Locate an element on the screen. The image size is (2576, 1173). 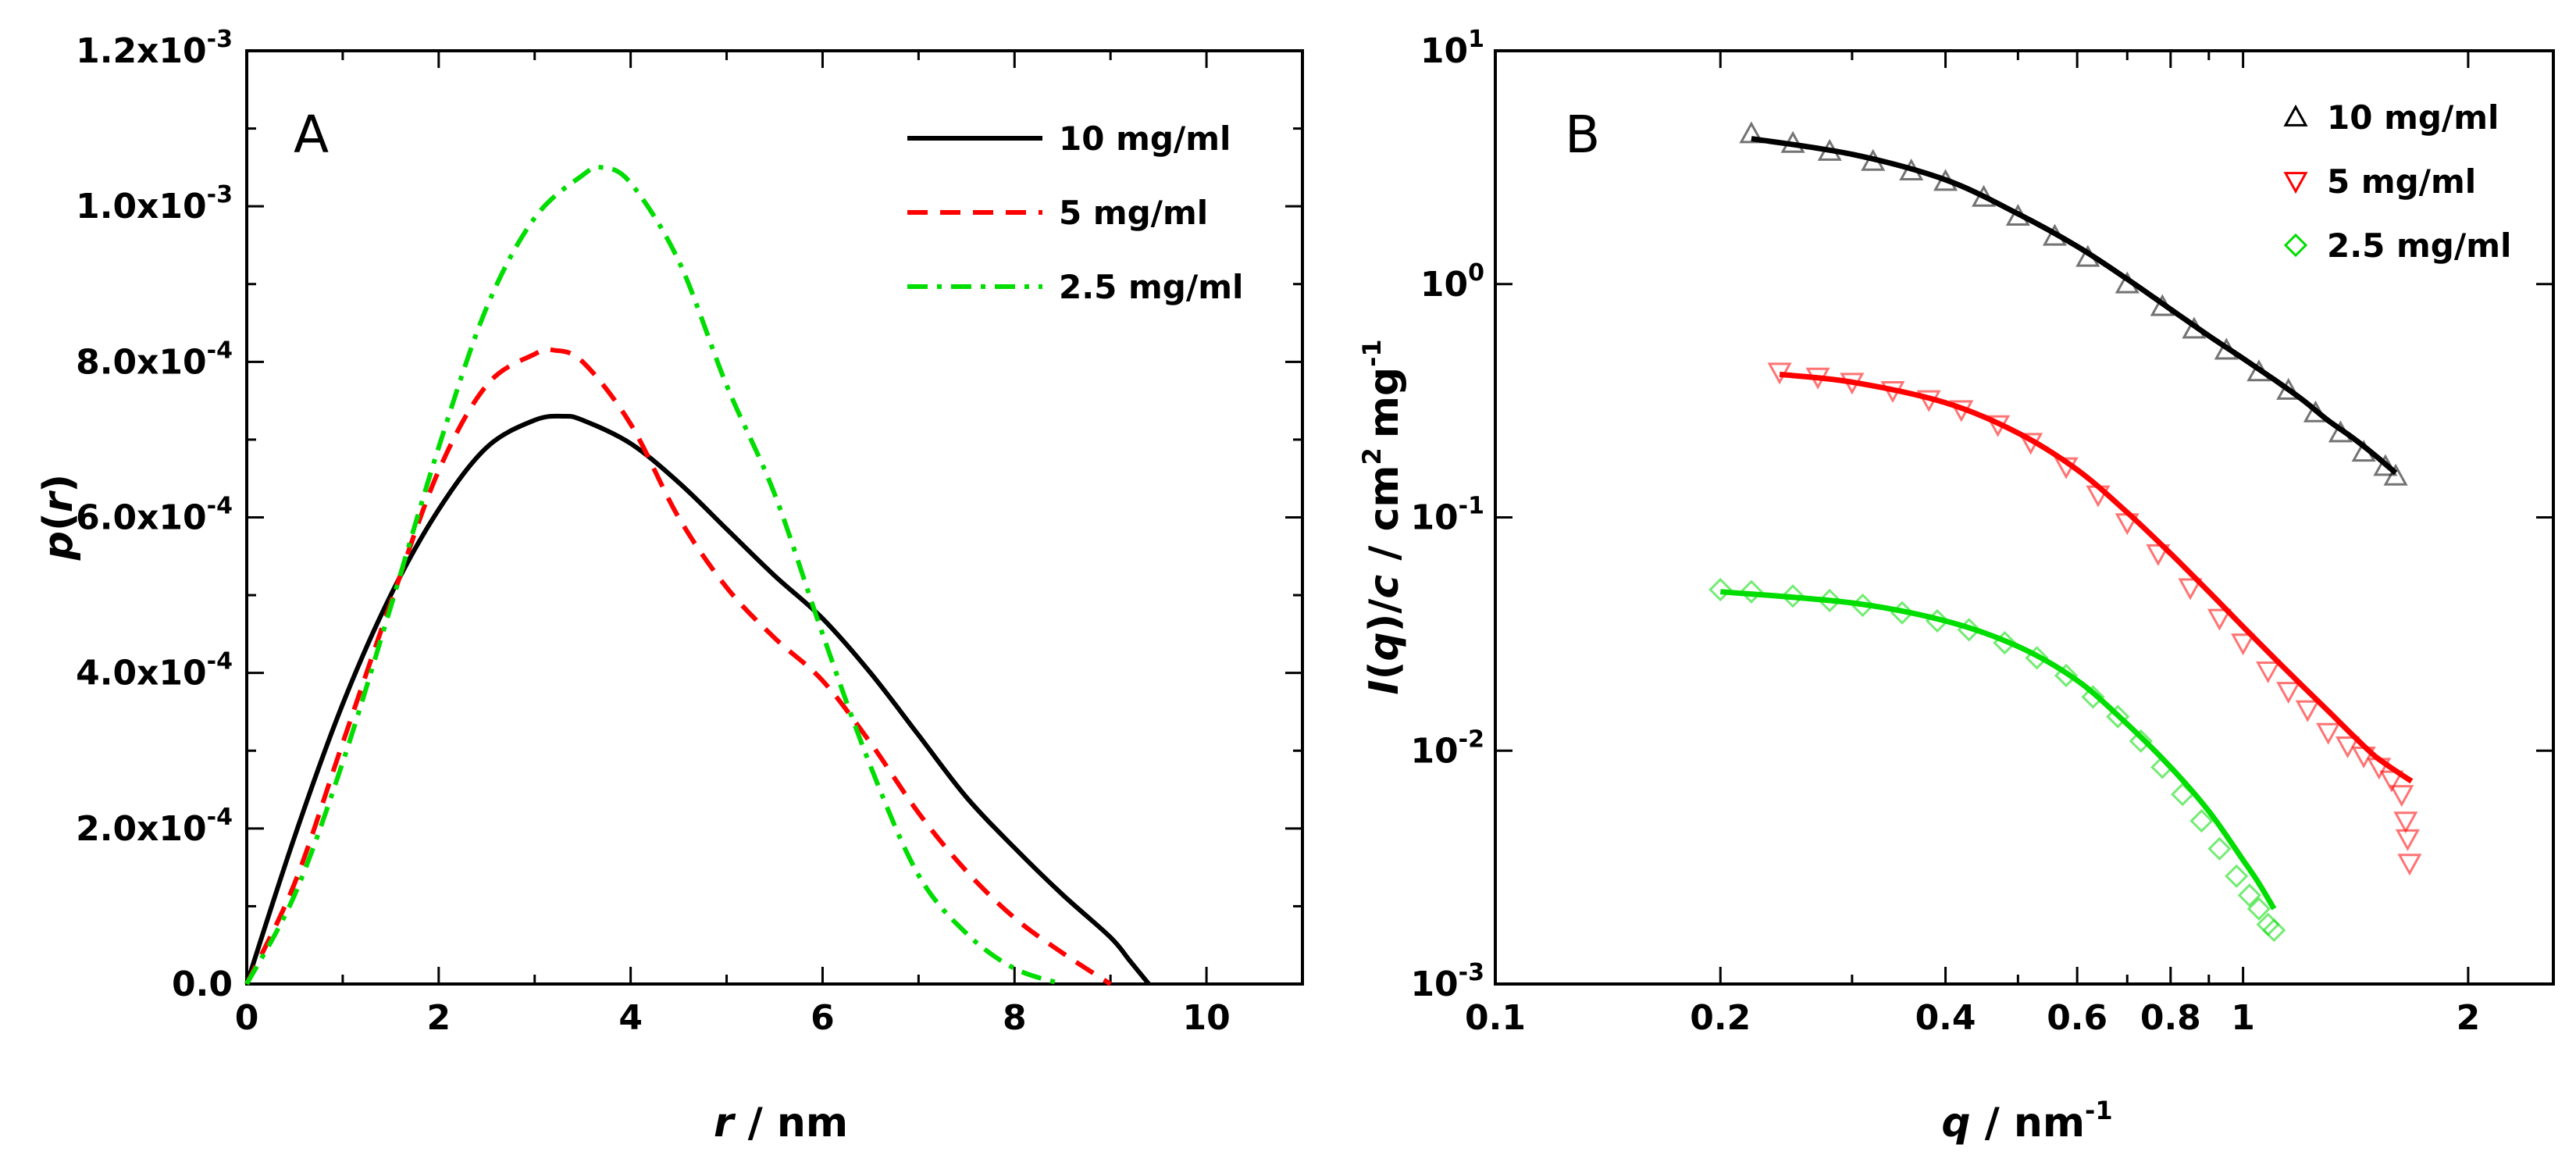
panel-a-y-tick-label-mantissa: 8.0x10 is located at coordinates (141, 362).